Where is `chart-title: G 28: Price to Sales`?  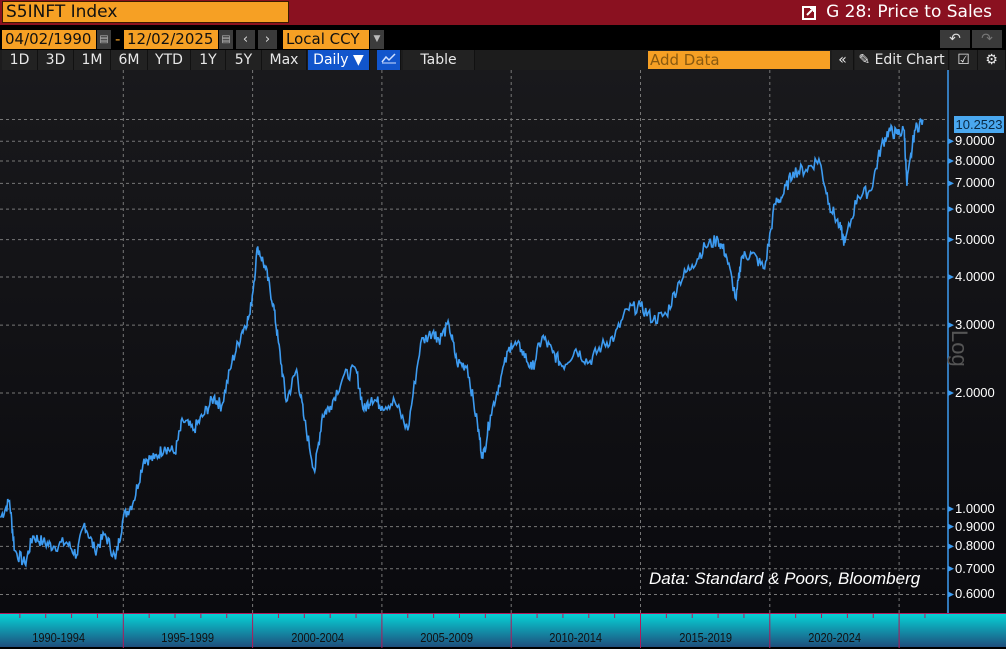
chart-title: G 28: Price to Sales is located at coordinates (909, 12).